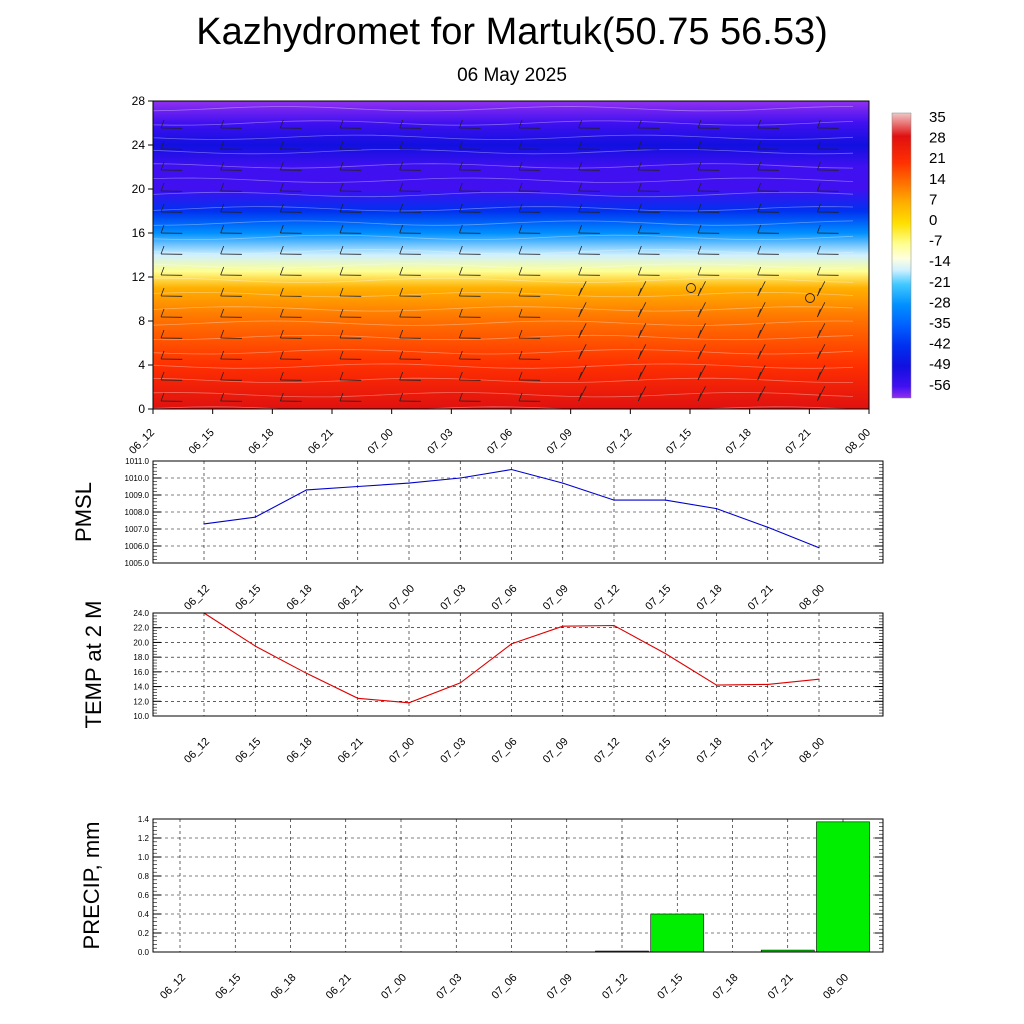 The image size is (1024, 1024). Describe the element at coordinates (615, 987) in the screenshot. I see `precip-panel-xtick-label: 07_12` at that location.